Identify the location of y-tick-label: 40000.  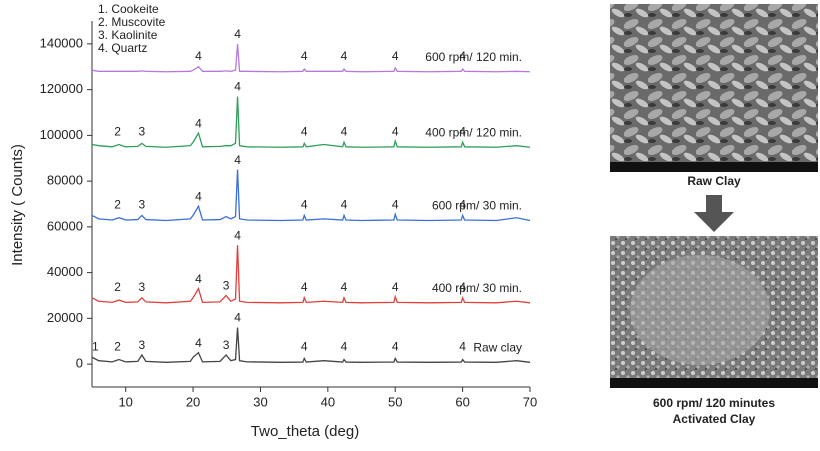
(65, 271).